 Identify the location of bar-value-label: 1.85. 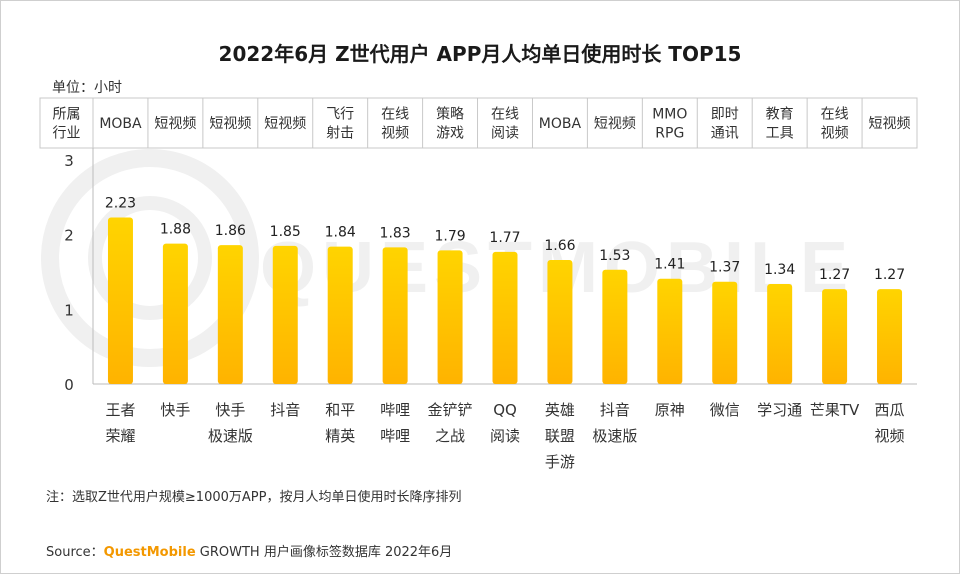
(285, 232).